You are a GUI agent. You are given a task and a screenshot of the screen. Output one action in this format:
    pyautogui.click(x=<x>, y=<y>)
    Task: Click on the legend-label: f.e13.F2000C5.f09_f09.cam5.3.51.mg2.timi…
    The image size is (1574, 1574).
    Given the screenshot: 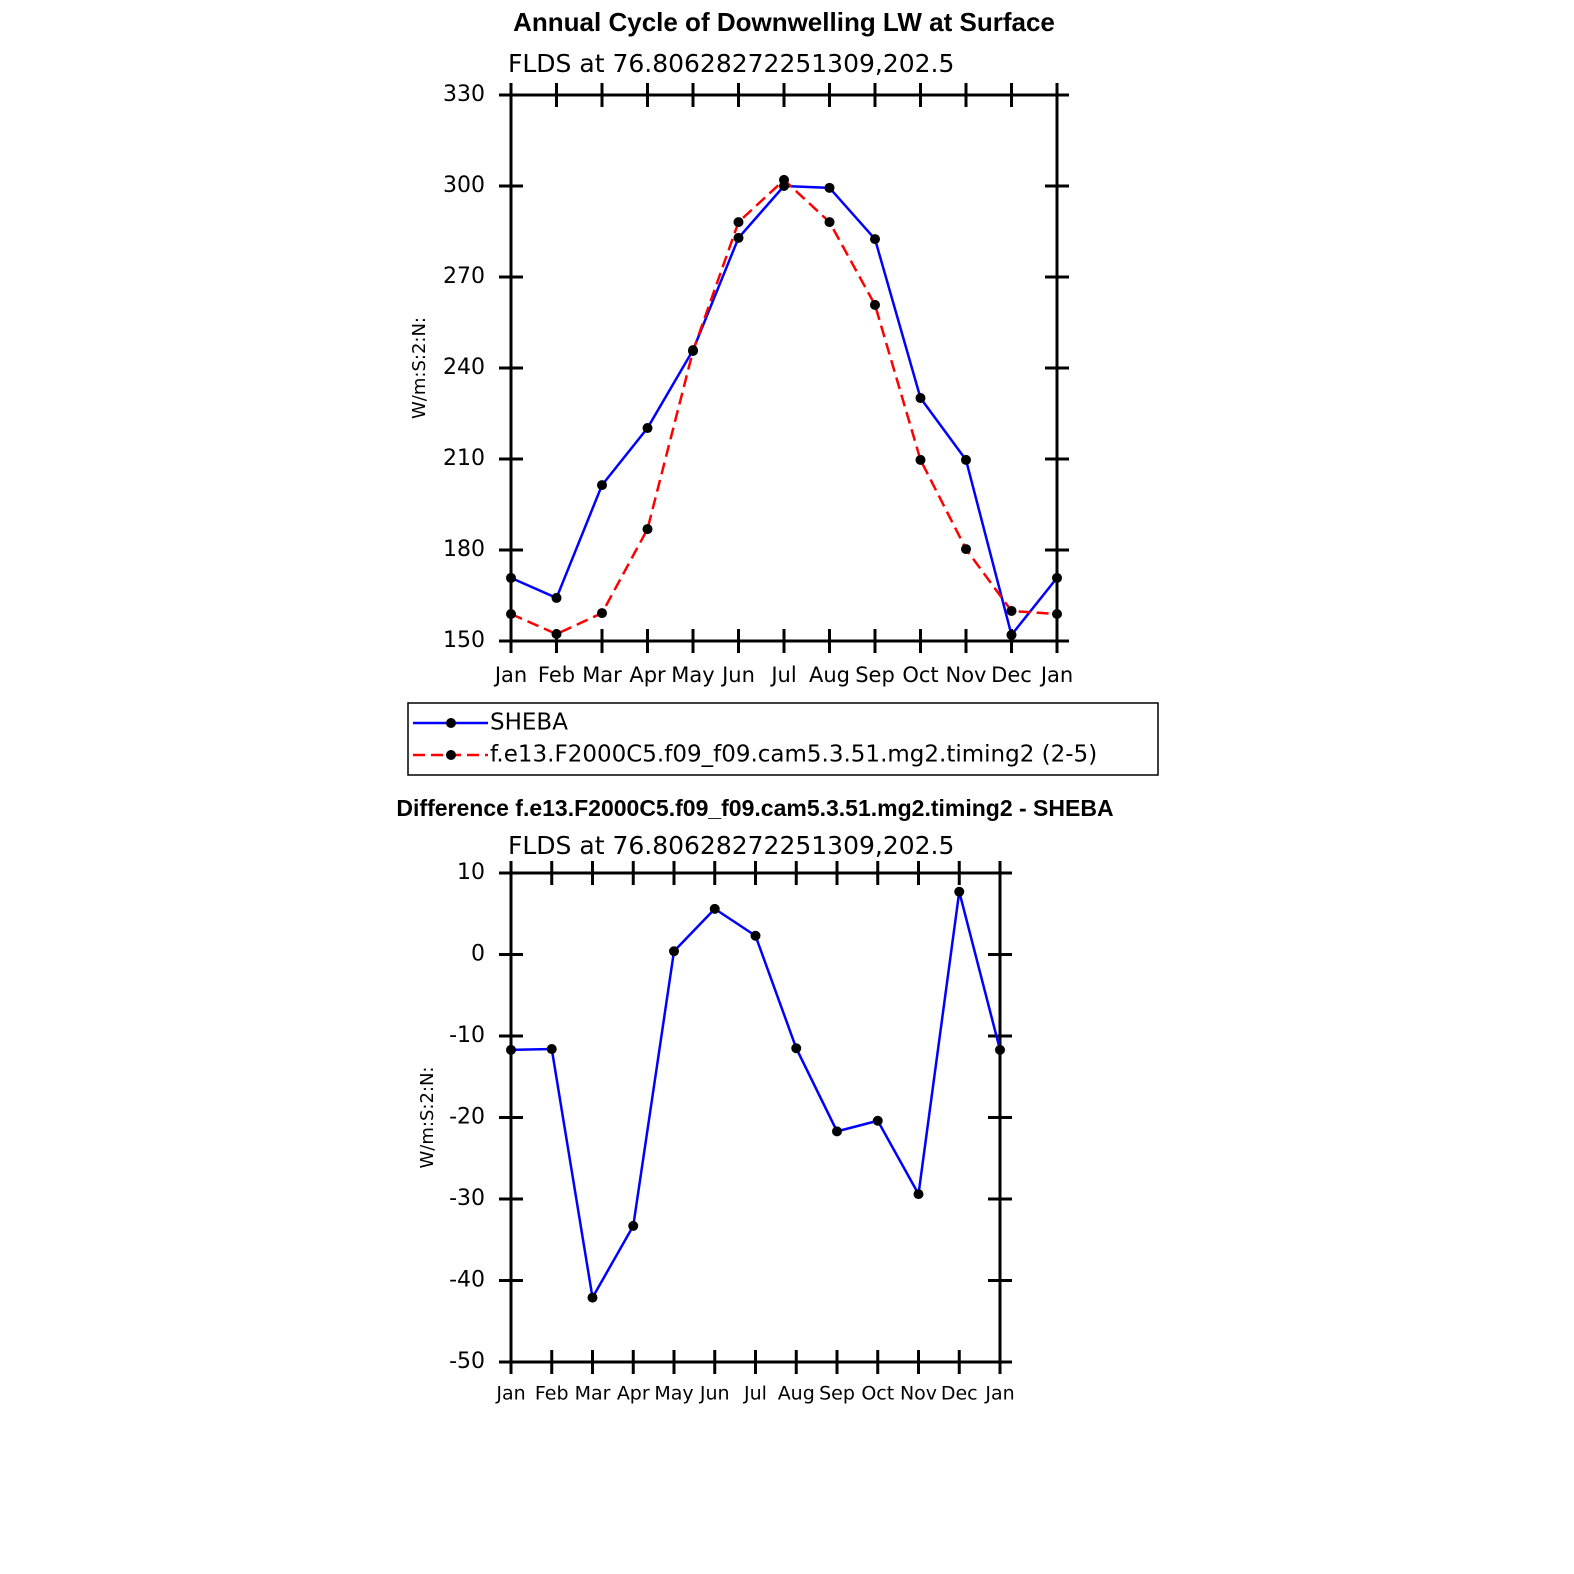 What is the action you would take?
    pyautogui.click(x=793, y=755)
    